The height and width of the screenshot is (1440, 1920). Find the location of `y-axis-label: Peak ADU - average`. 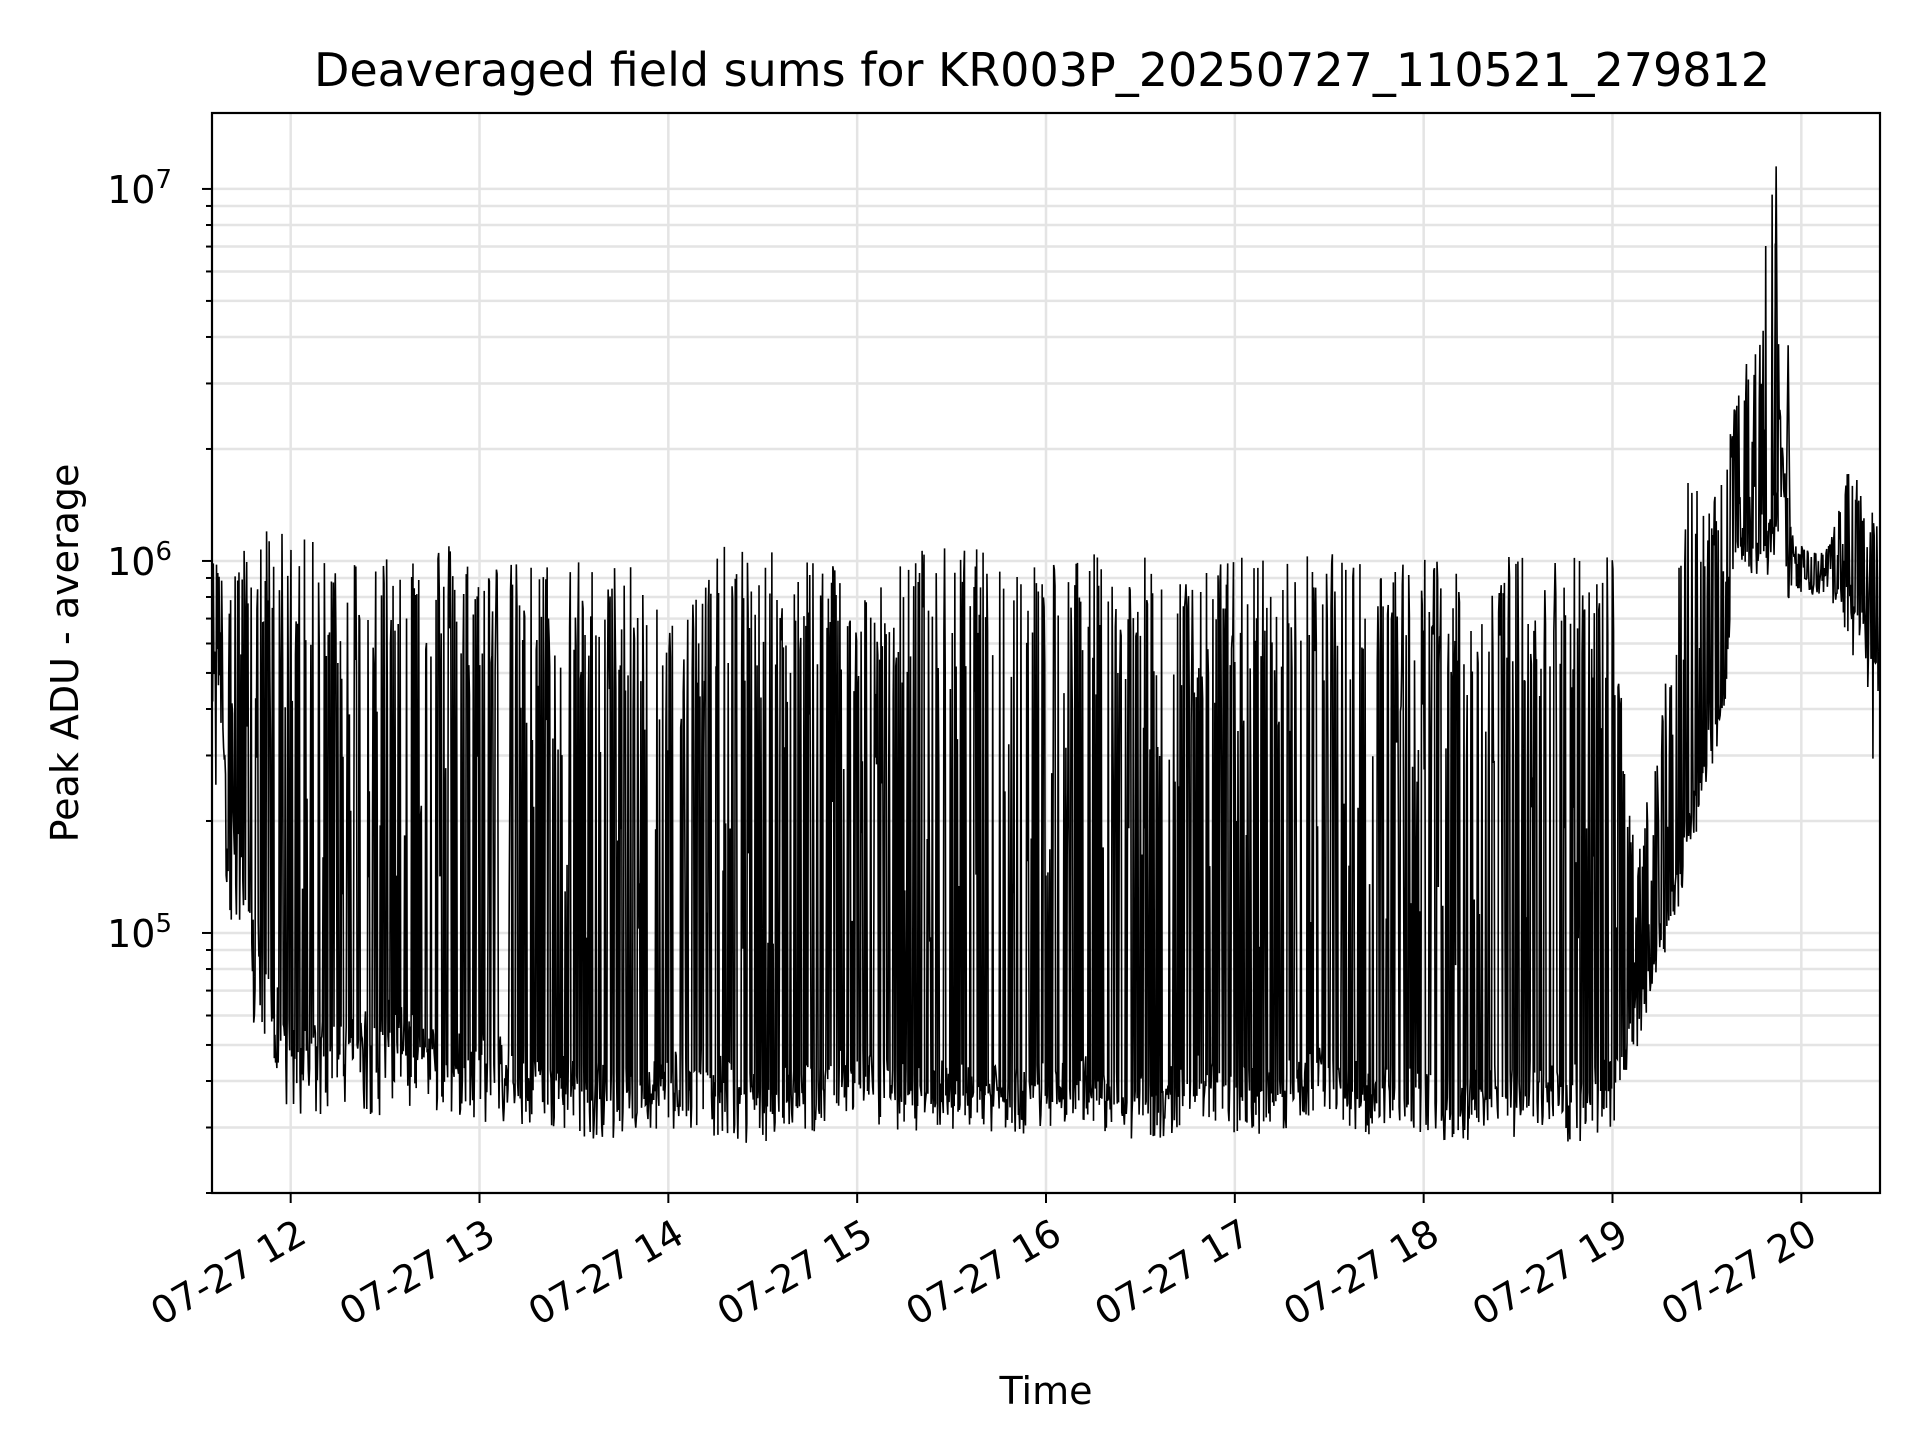

y-axis-label: Peak ADU - average is located at coordinates (65, 653).